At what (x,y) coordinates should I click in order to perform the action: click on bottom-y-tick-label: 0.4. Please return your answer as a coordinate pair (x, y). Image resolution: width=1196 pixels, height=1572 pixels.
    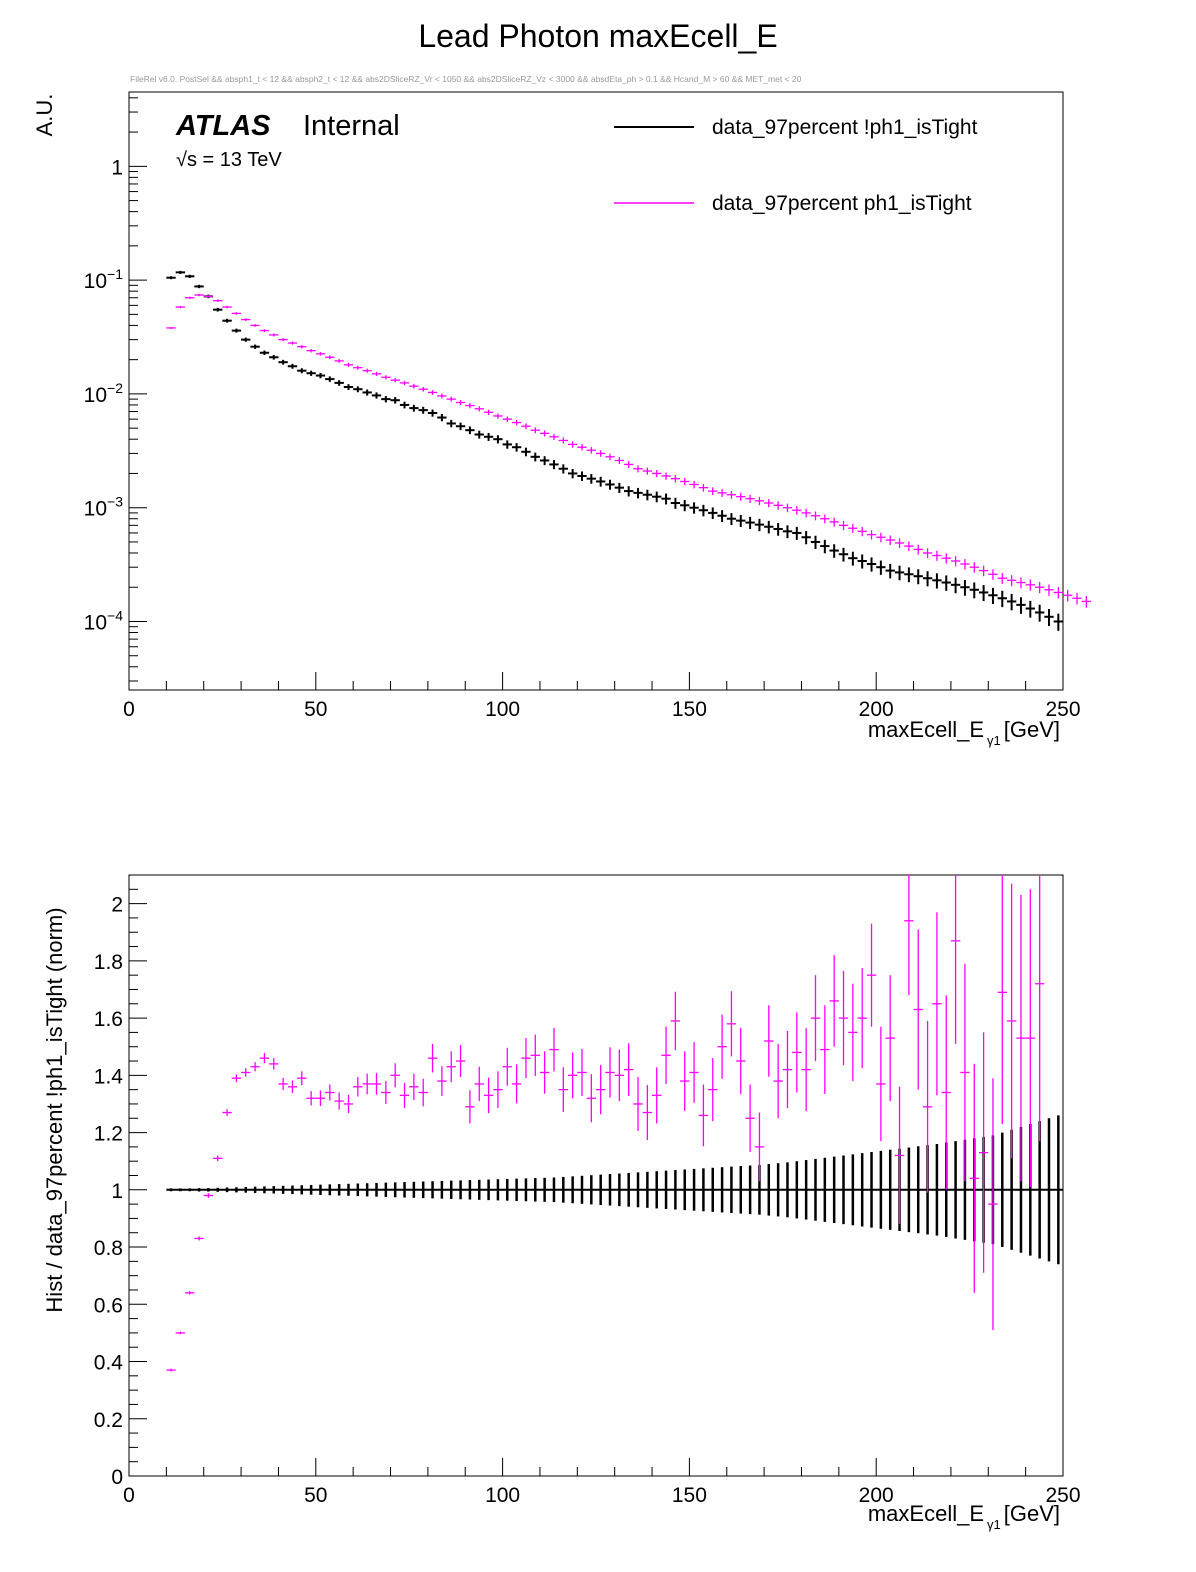
    Looking at the image, I should click on (109, 1363).